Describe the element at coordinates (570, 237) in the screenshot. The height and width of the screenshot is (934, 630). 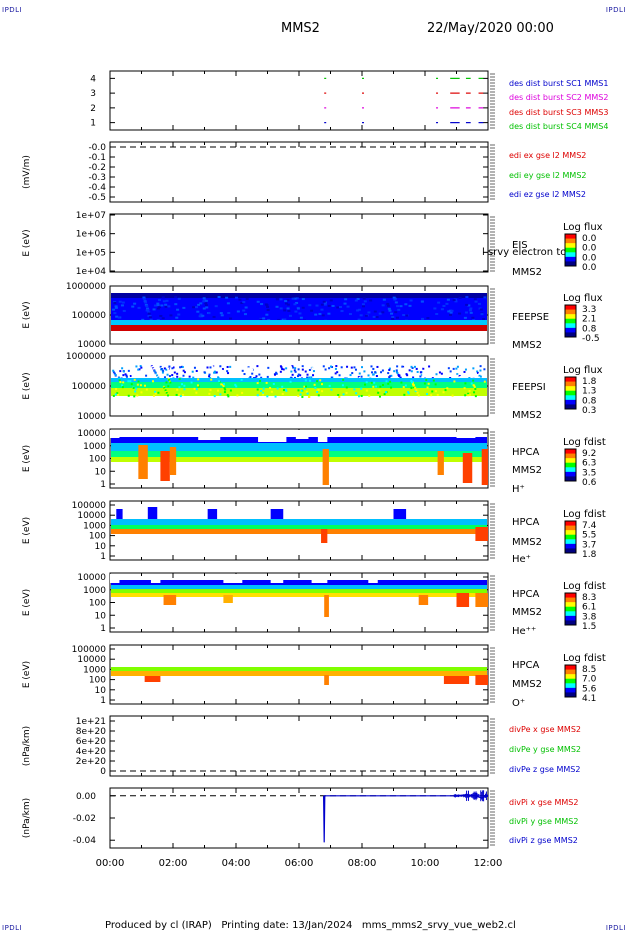
I see `eis-colorbar-segment` at that location.